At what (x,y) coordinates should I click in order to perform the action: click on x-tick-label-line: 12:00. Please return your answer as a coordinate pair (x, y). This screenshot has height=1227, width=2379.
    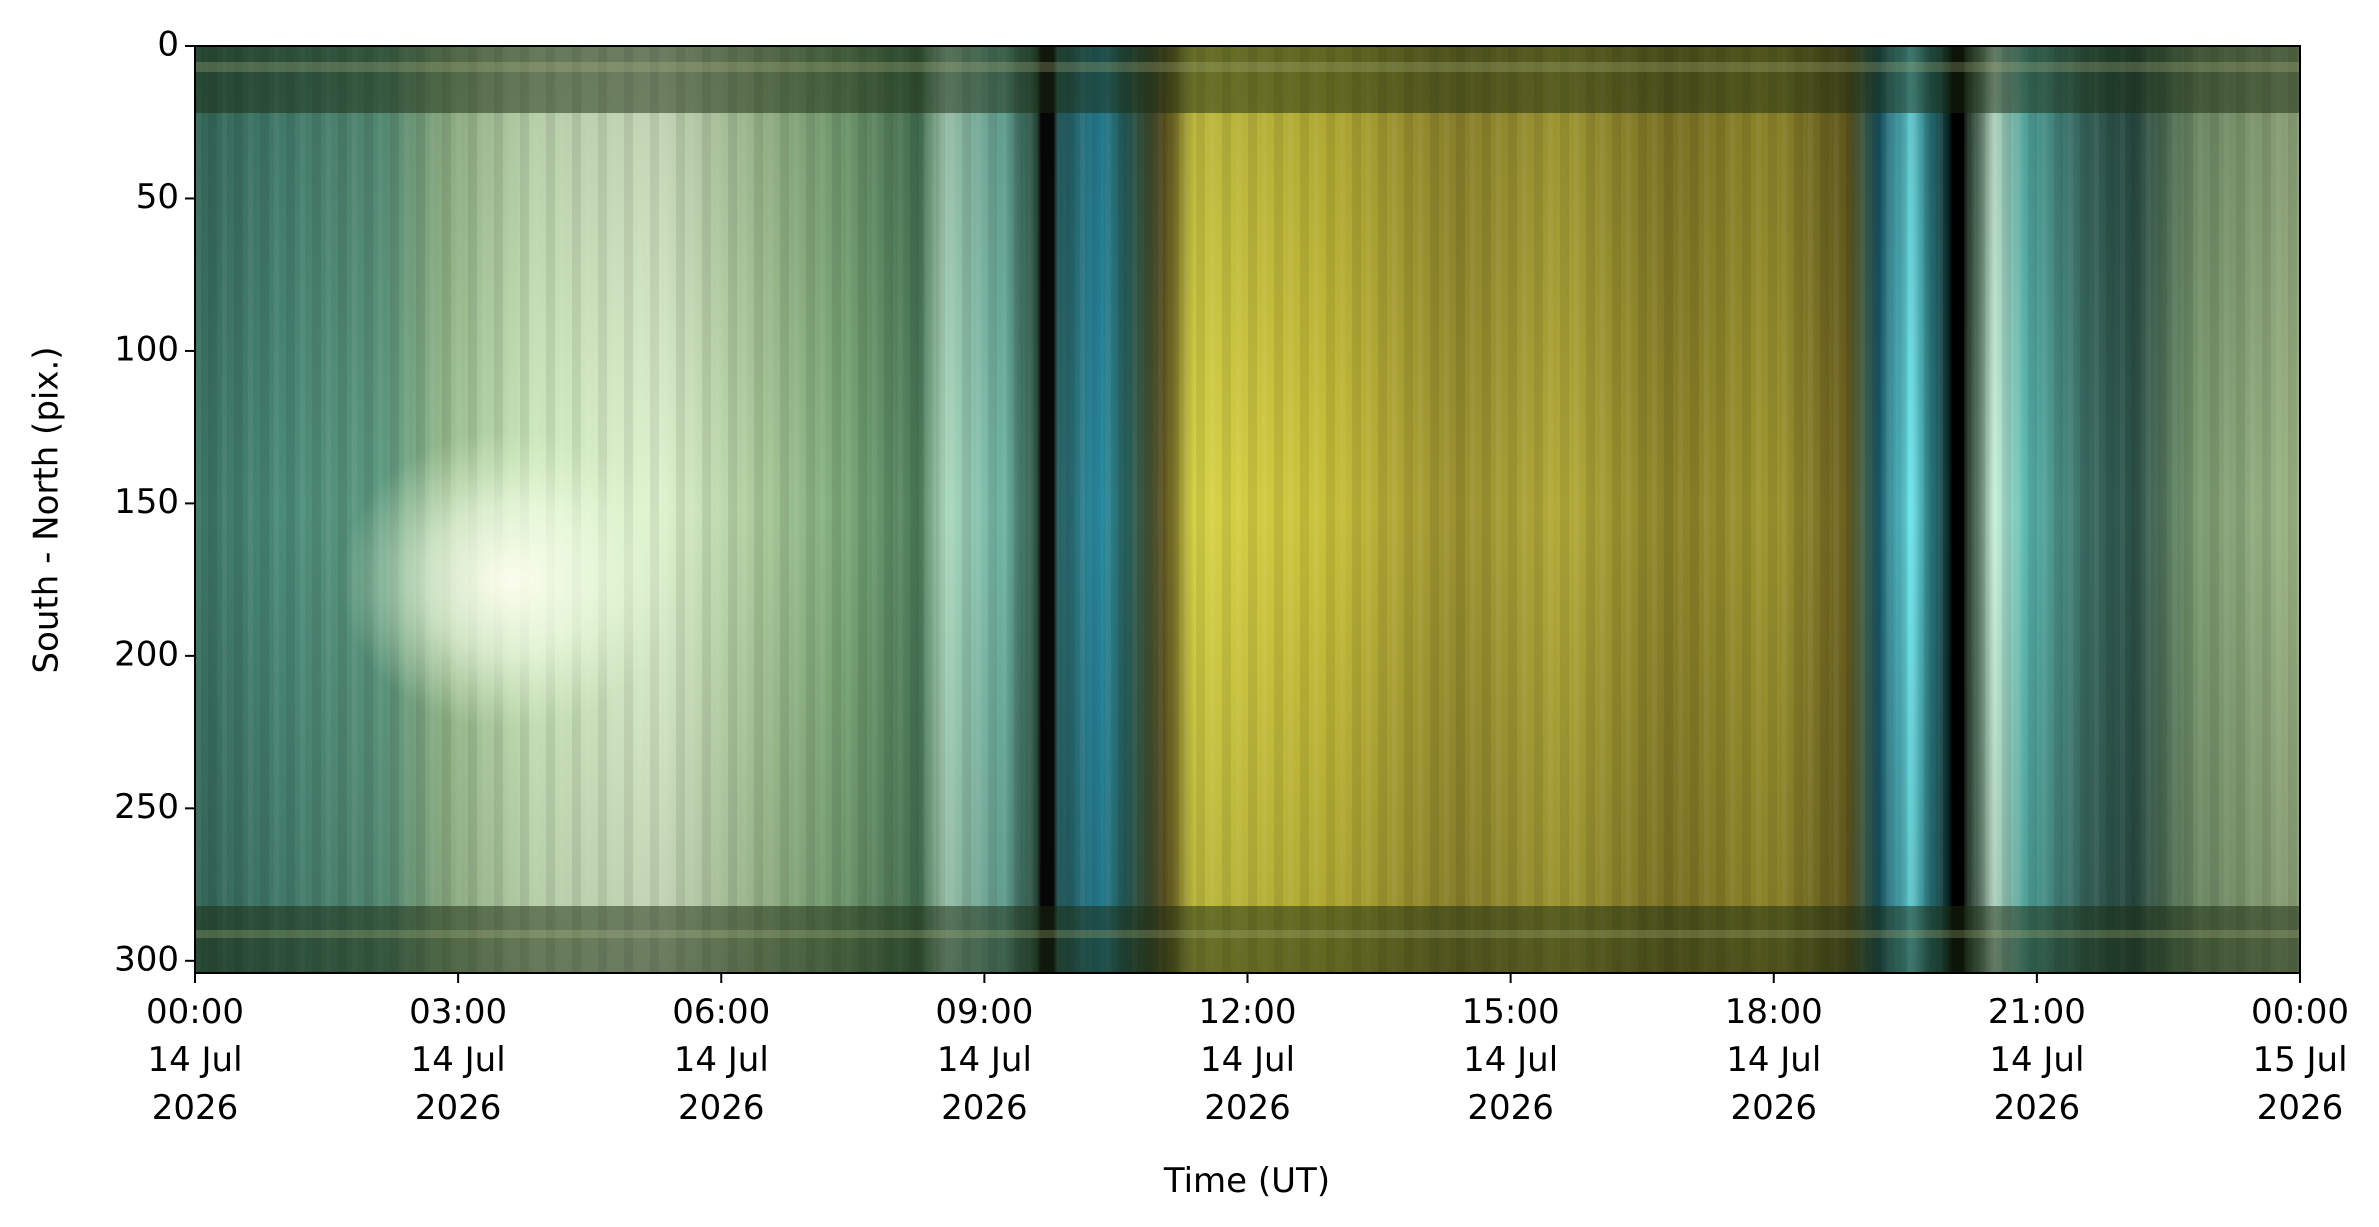
    Looking at the image, I should click on (1248, 1012).